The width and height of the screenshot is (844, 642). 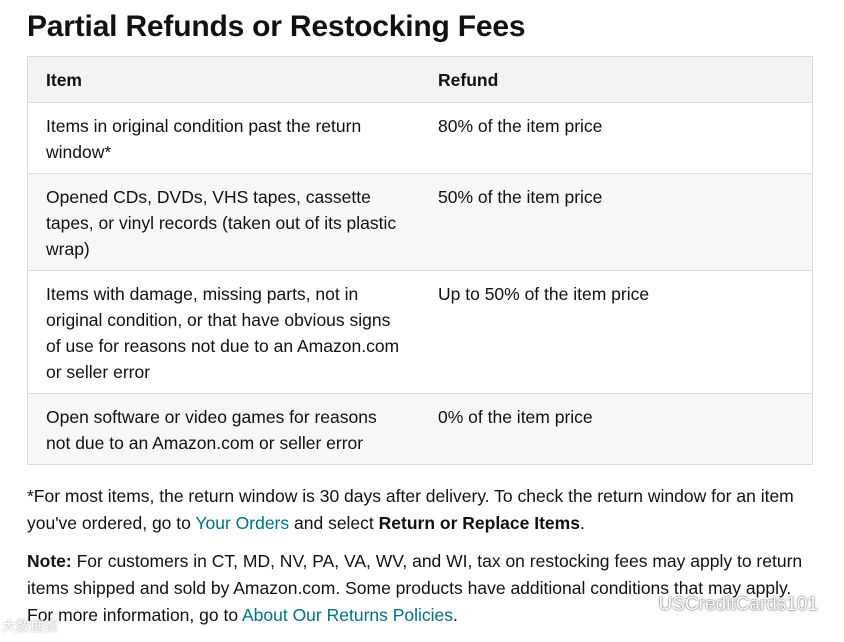 What do you see at coordinates (347, 615) in the screenshot?
I see `returns-policies-link: About Our Returns Policies` at bounding box center [347, 615].